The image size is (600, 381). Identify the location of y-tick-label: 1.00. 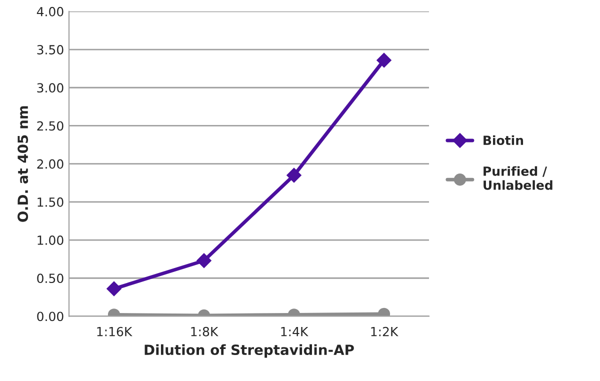
(51, 240).